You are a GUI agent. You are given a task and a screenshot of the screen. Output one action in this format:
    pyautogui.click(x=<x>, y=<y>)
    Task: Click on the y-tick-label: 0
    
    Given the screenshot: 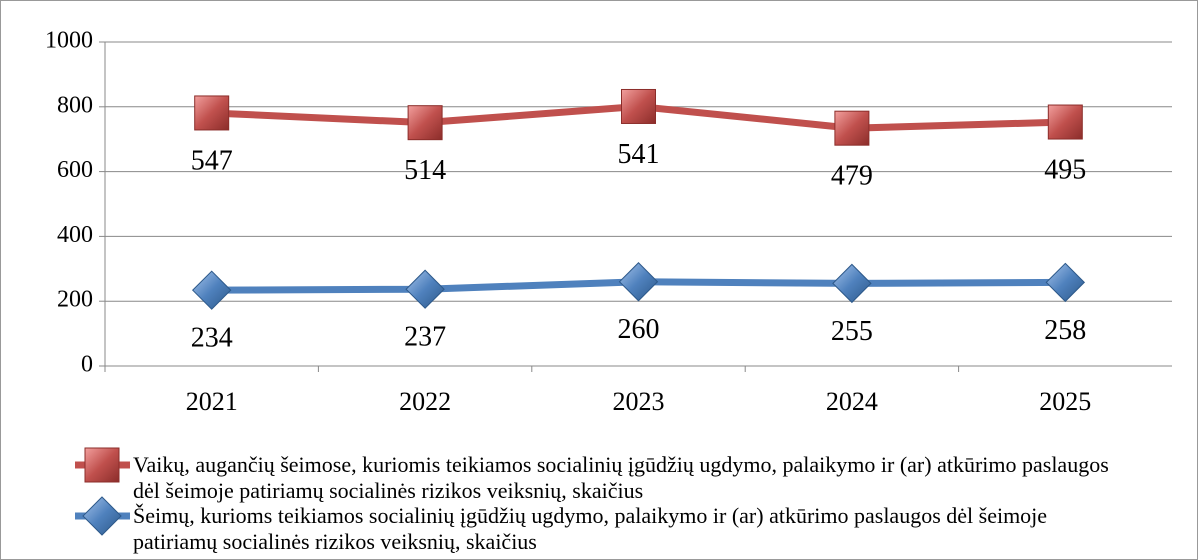 What is the action you would take?
    pyautogui.click(x=87, y=365)
    